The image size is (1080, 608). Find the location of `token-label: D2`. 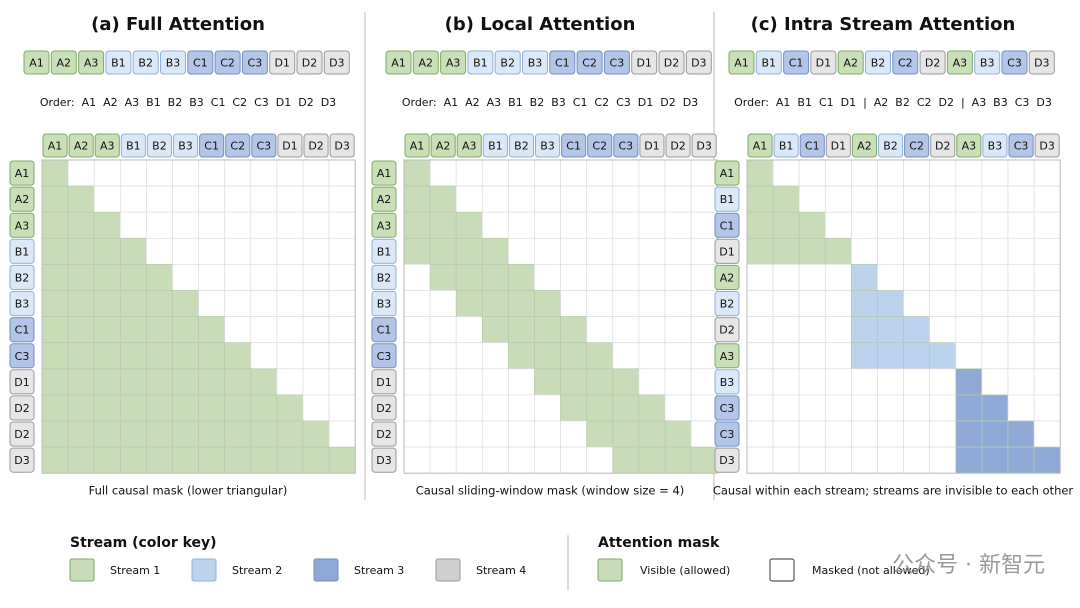

token-label: D2 is located at coordinates (309, 63).